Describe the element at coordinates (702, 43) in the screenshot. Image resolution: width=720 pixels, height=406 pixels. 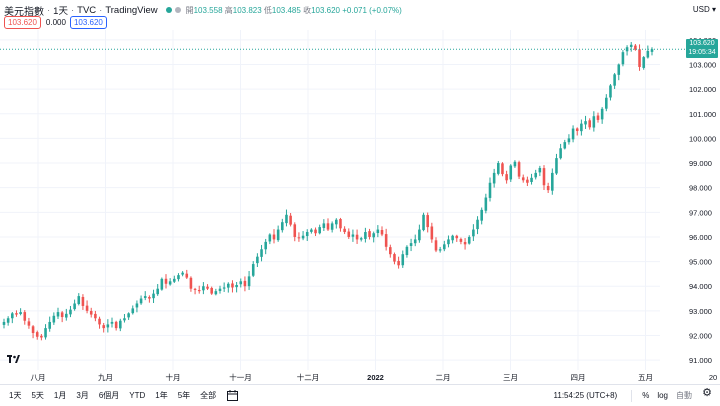
I see `last-price-value: 103.620` at that location.